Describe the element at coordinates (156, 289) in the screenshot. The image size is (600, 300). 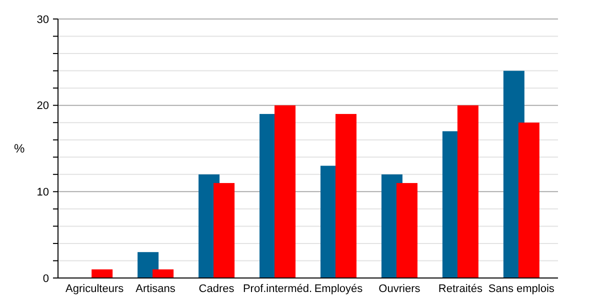
I see `x-tick-label: Artisans` at that location.